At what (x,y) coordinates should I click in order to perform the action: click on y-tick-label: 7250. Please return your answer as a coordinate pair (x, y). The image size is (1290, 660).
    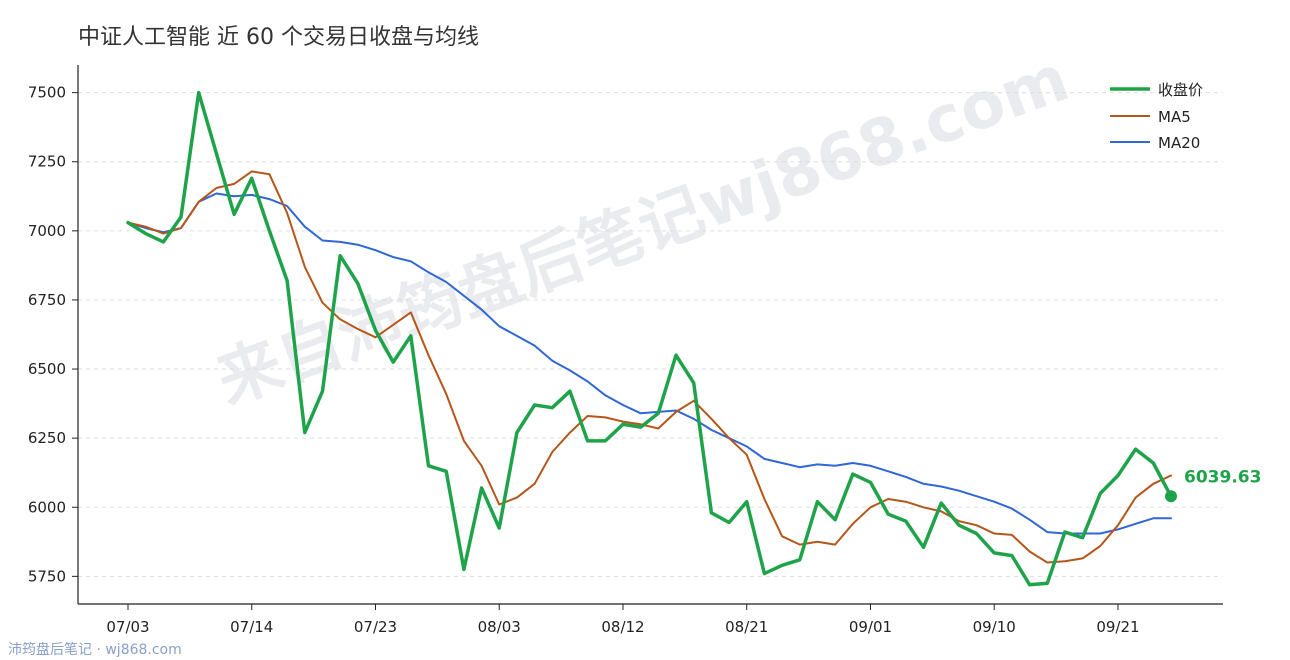
    Looking at the image, I should click on (47, 162).